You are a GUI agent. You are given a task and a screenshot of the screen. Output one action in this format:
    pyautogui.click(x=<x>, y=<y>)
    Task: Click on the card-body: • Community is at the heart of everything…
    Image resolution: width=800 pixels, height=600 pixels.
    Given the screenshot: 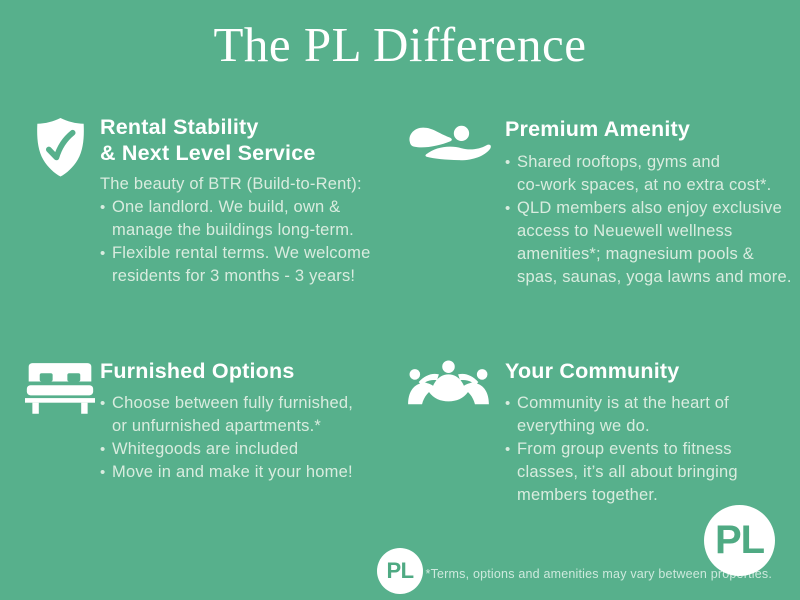 What is the action you would take?
    pyautogui.click(x=652, y=449)
    